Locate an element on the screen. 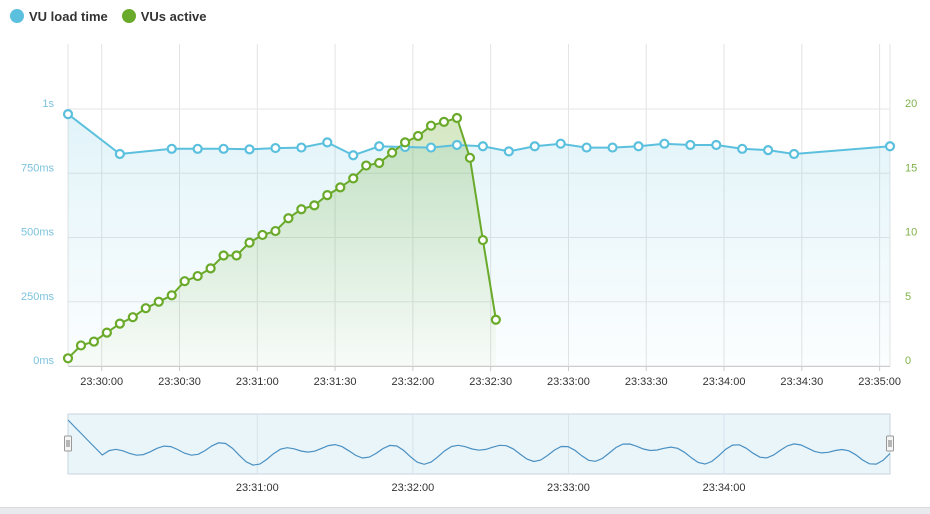 Image resolution: width=930 pixels, height=514 pixels. chart-legend: VU load time VUs active is located at coordinates (115, 16).